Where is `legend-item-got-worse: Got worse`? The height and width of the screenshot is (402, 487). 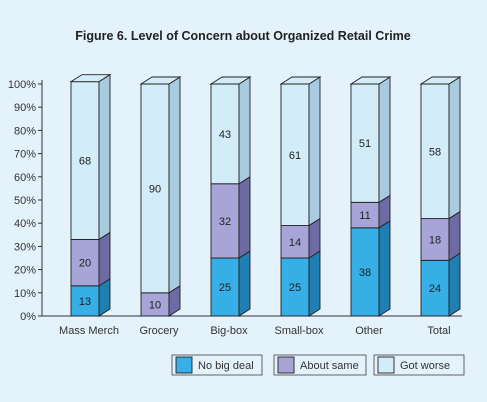
legend-item-got-worse: Got worse is located at coordinates (419, 365).